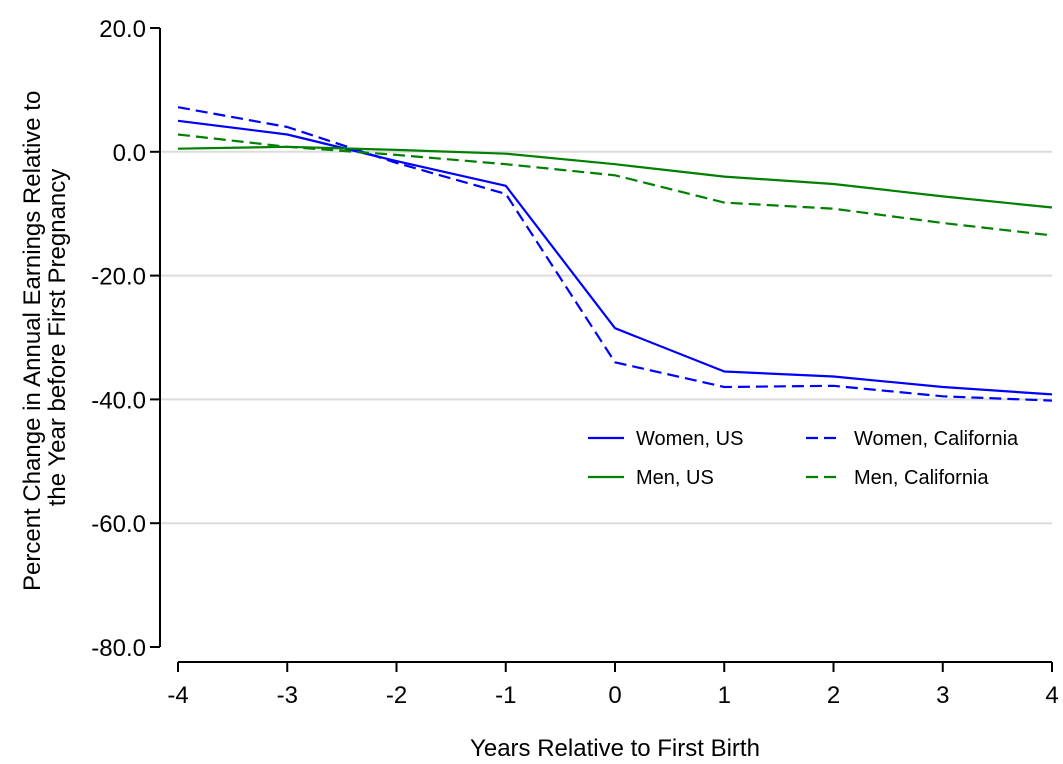 This screenshot has height=764, width=1063. What do you see at coordinates (942, 695) in the screenshot?
I see `x-tick-label: 3` at bounding box center [942, 695].